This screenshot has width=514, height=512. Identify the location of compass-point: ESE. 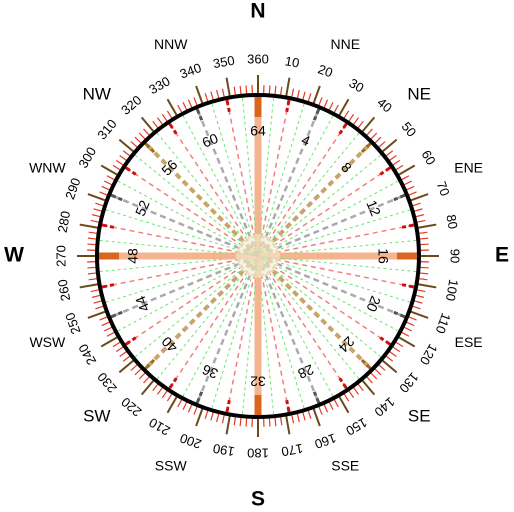
(469, 342).